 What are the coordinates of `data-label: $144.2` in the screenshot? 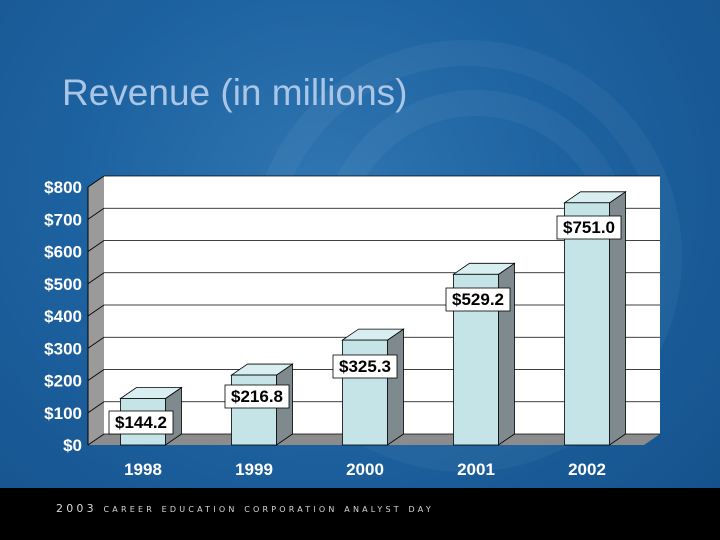 It's located at (141, 422).